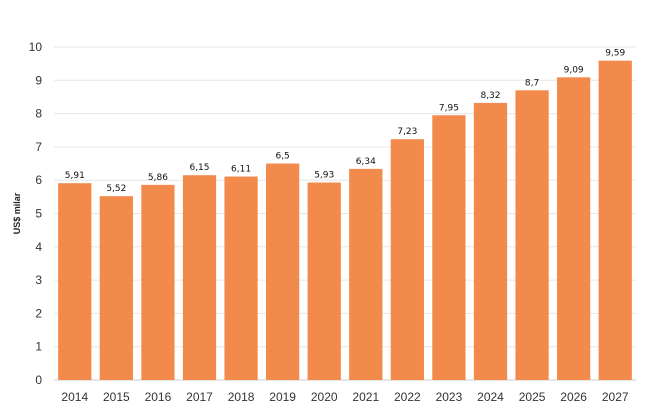  I want to click on value-label: 6,34, so click(366, 162).